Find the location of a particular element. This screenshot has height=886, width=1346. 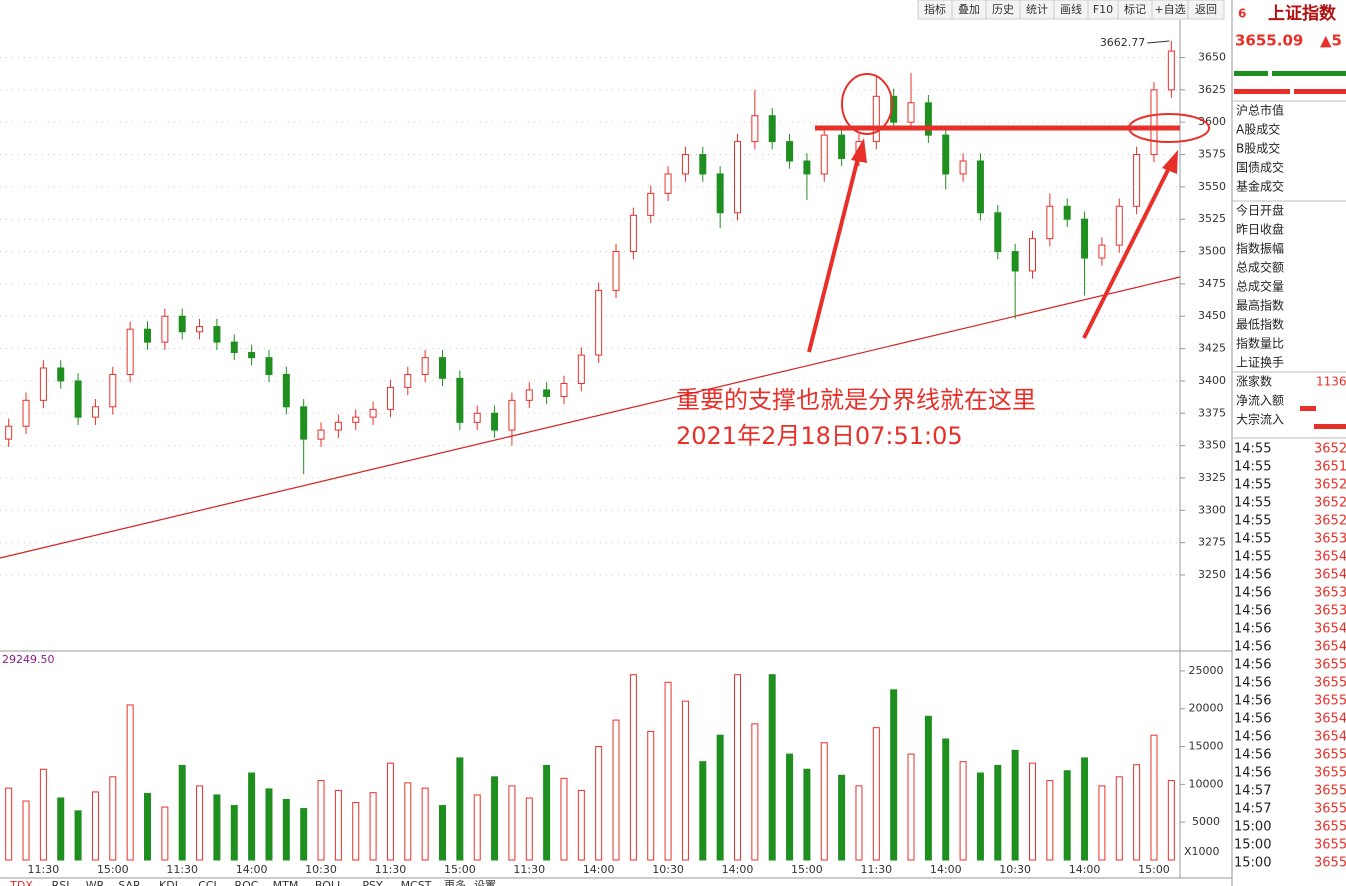

field-label: 最低指数 is located at coordinates (1260, 324).